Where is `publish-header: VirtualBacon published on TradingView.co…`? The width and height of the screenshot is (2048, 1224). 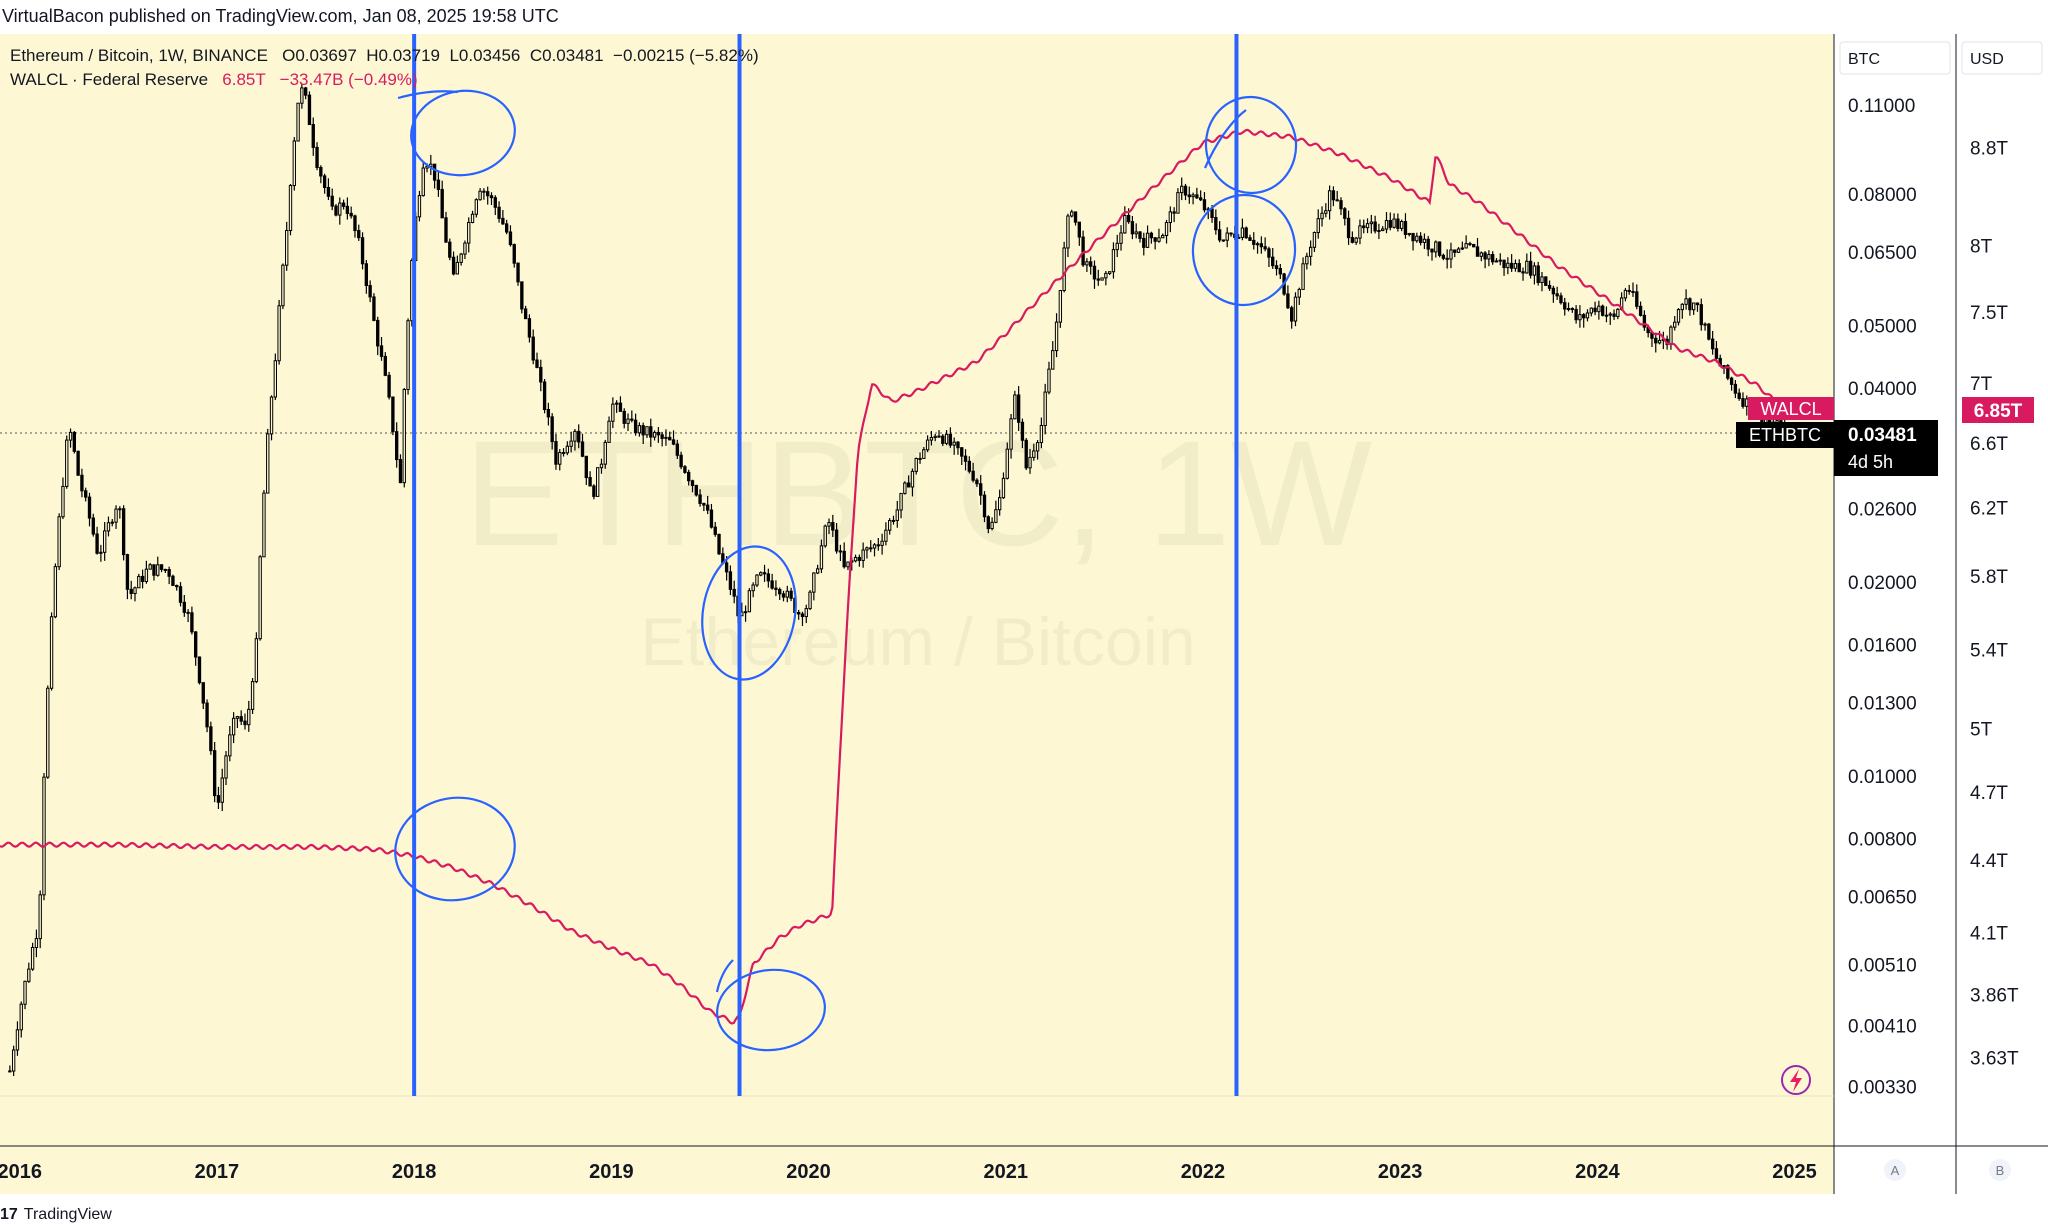
publish-header: VirtualBacon published on TradingView.co… is located at coordinates (1024, 17).